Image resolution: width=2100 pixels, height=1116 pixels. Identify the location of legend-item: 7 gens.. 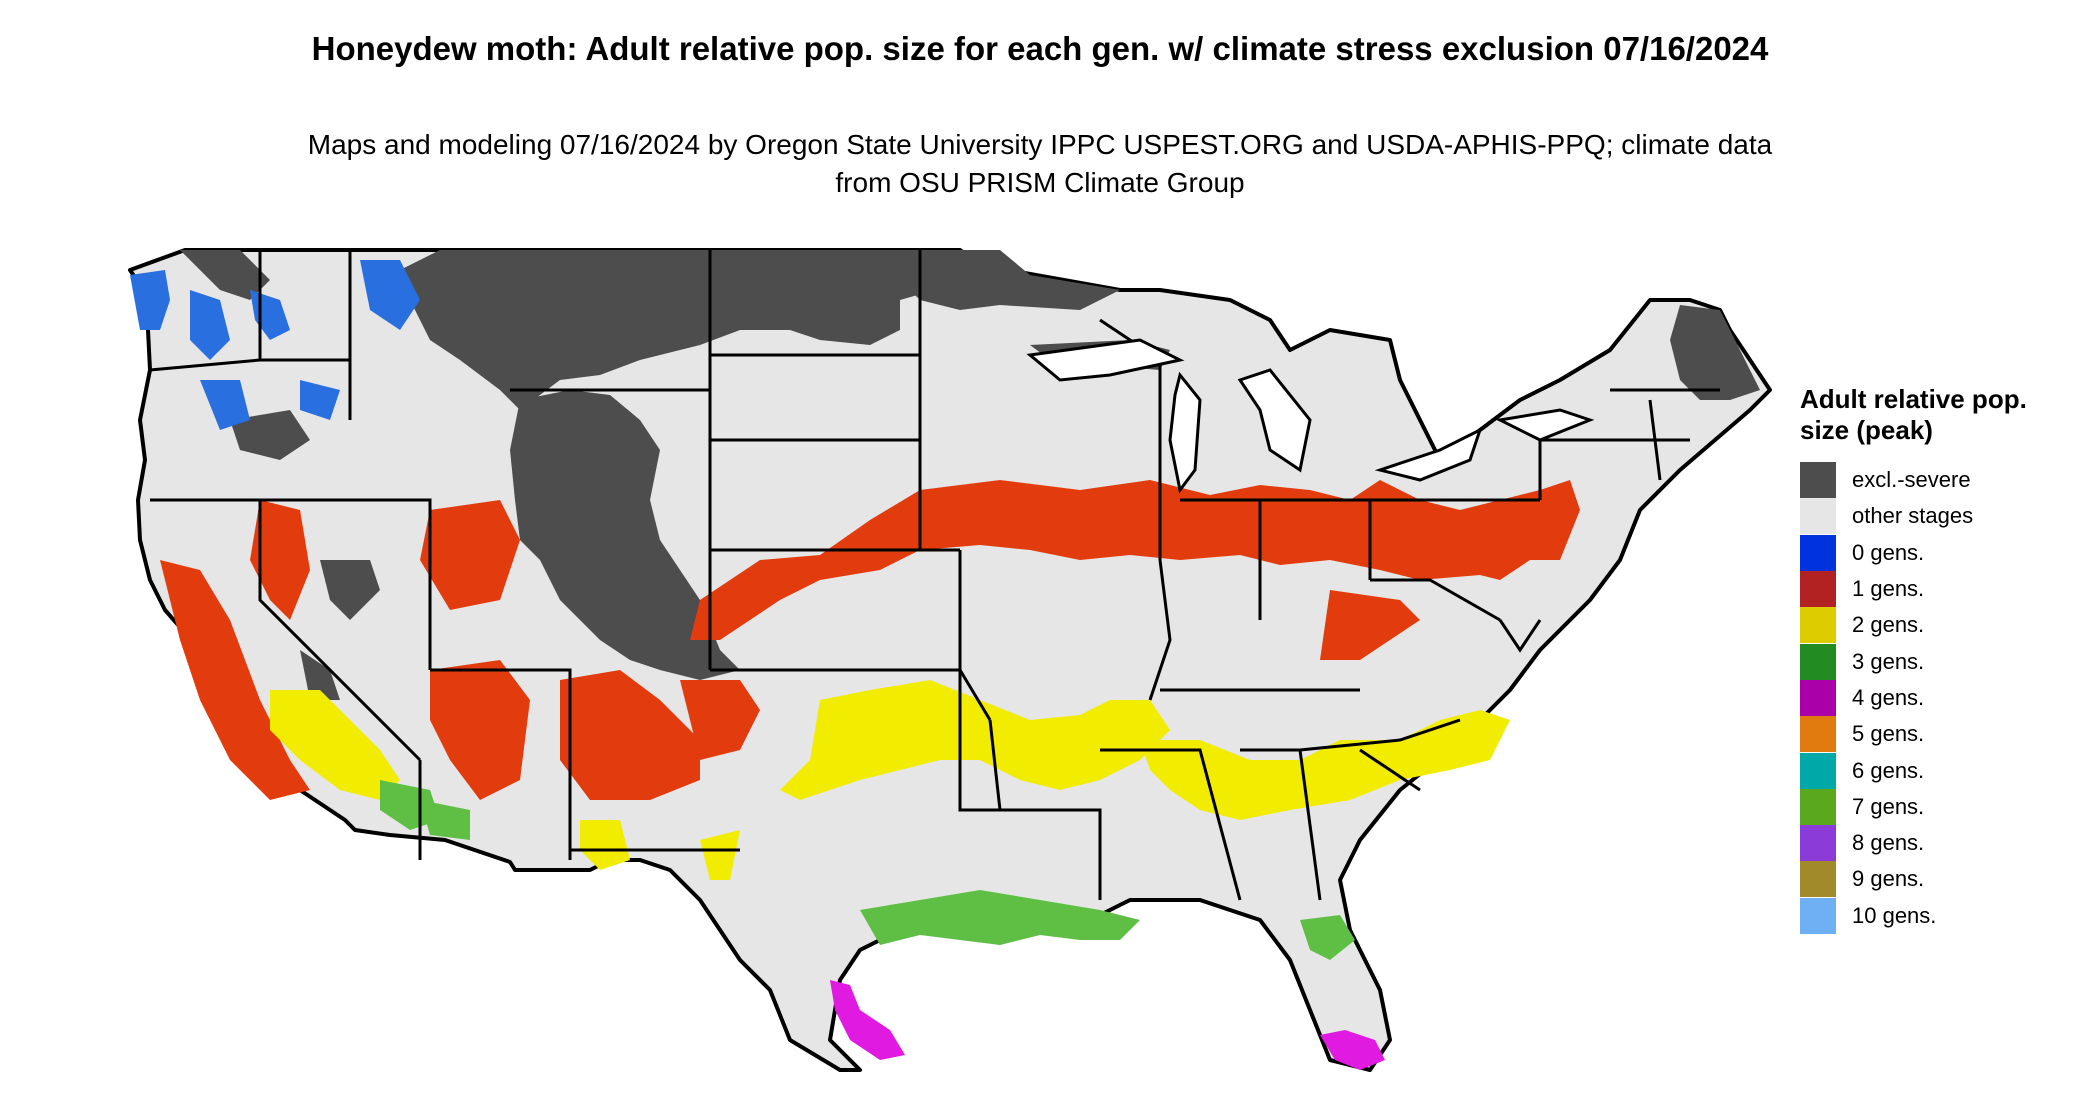
(1940, 806).